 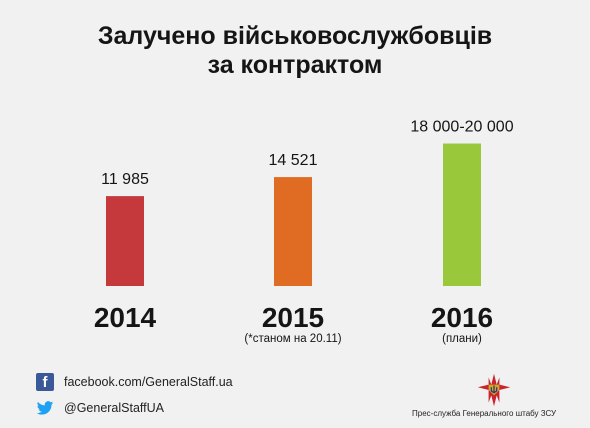 I want to click on value-label-2015: 14 521, so click(x=293, y=160).